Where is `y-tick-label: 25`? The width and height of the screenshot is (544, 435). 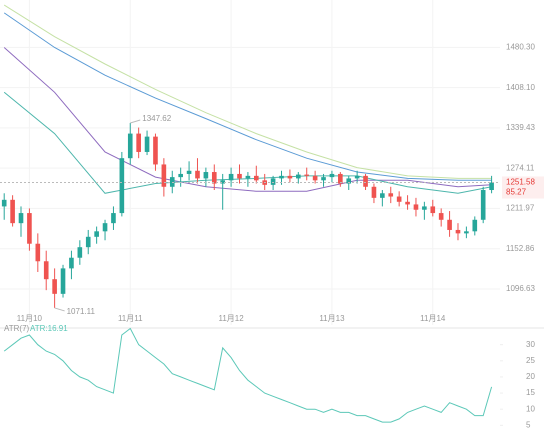 y-tick-label: 25 is located at coordinates (530, 360).